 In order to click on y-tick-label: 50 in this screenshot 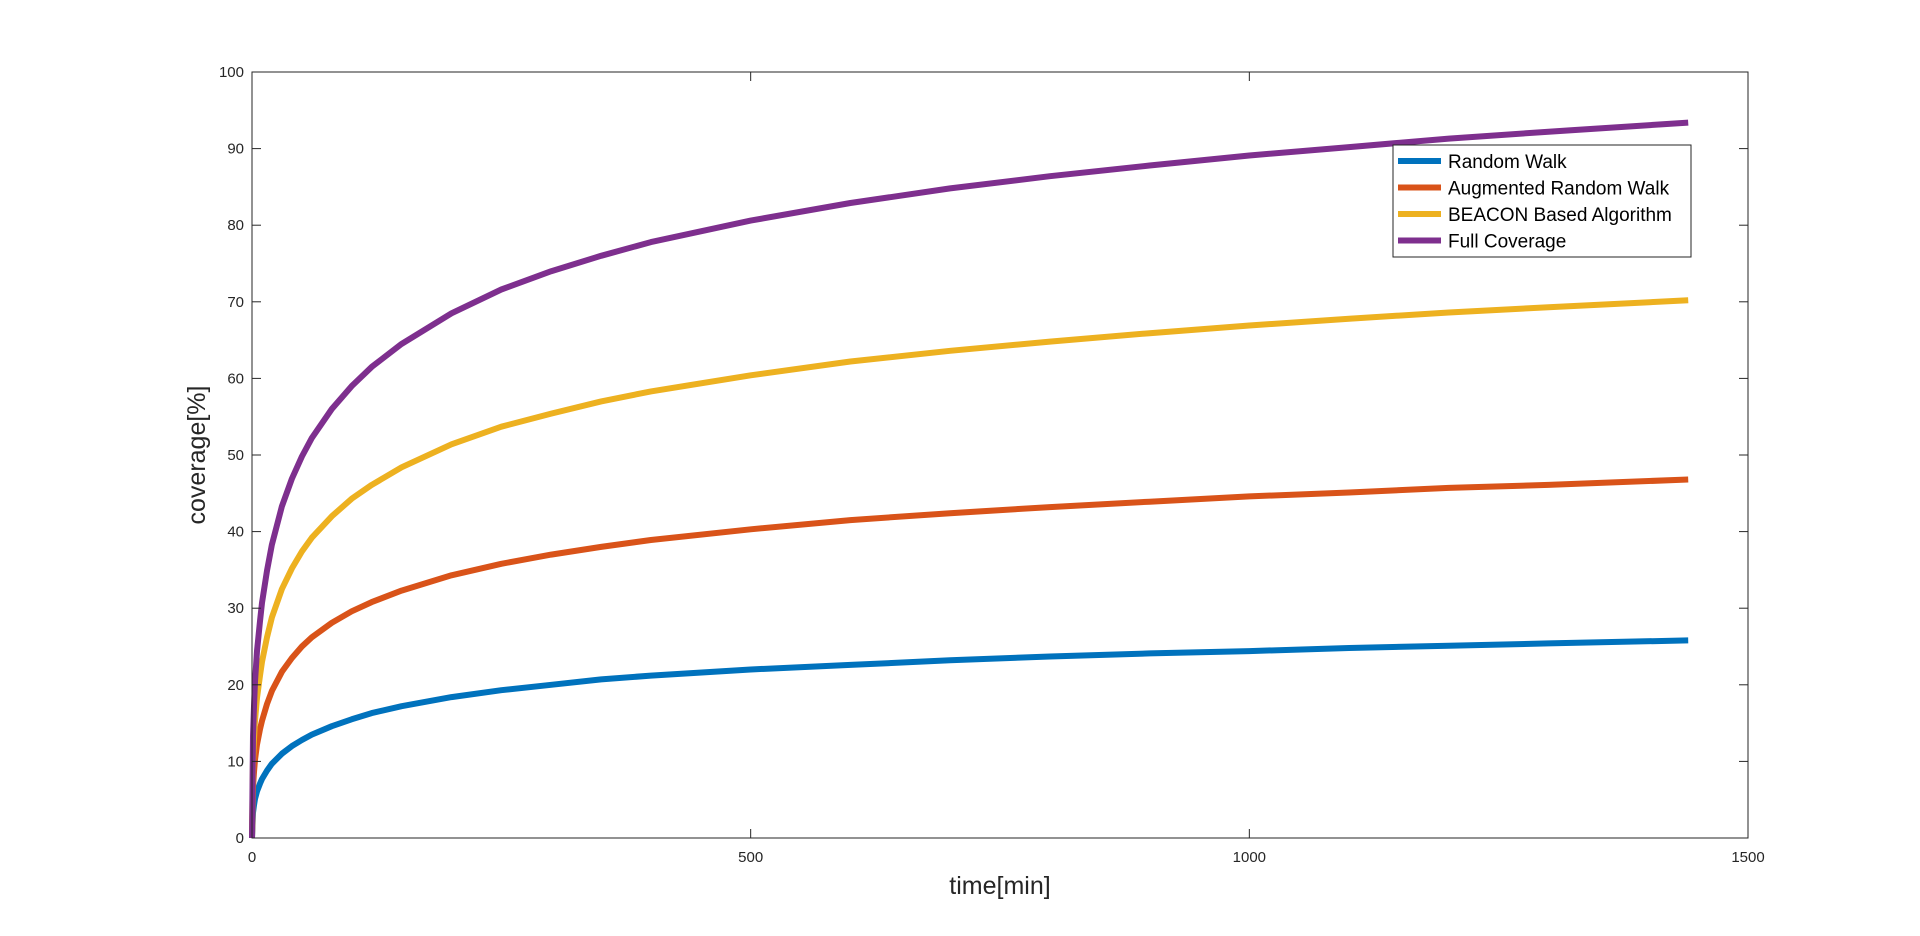, I will do `click(235, 455)`.